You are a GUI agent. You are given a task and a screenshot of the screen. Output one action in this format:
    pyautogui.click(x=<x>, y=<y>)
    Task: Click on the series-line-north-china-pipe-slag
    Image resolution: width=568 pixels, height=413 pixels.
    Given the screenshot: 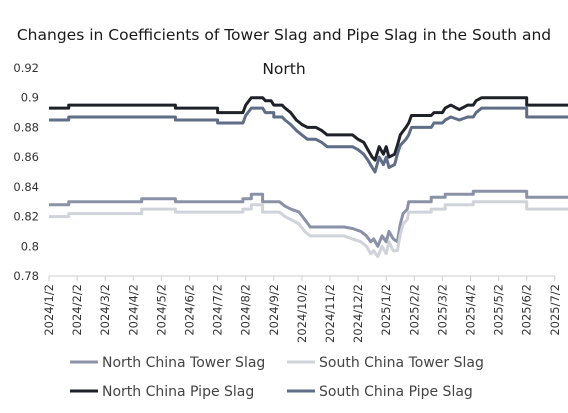 What is the action you would take?
    pyautogui.click(x=308, y=129)
    